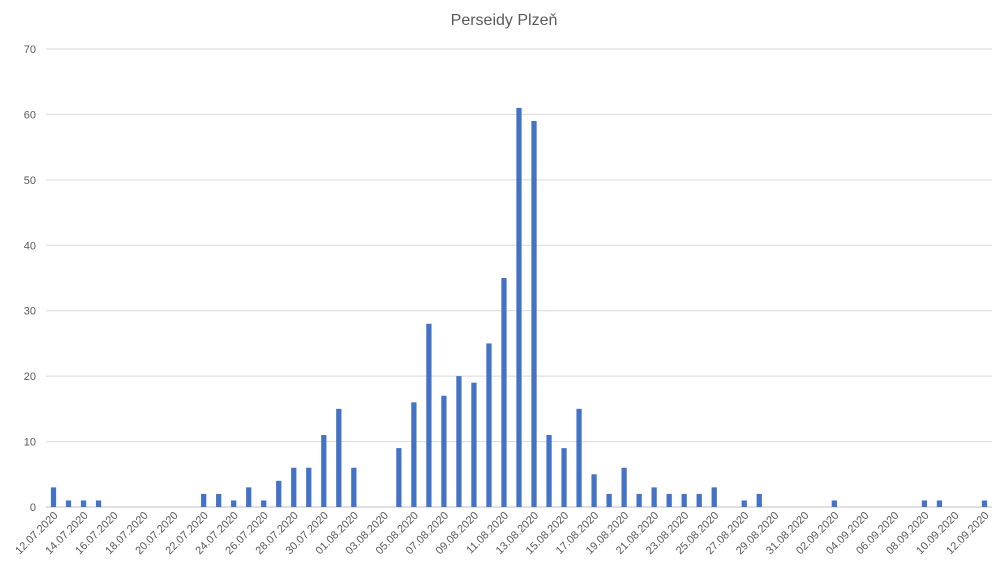  Describe the element at coordinates (30, 246) in the screenshot. I see `y-tick-label: 40` at that location.